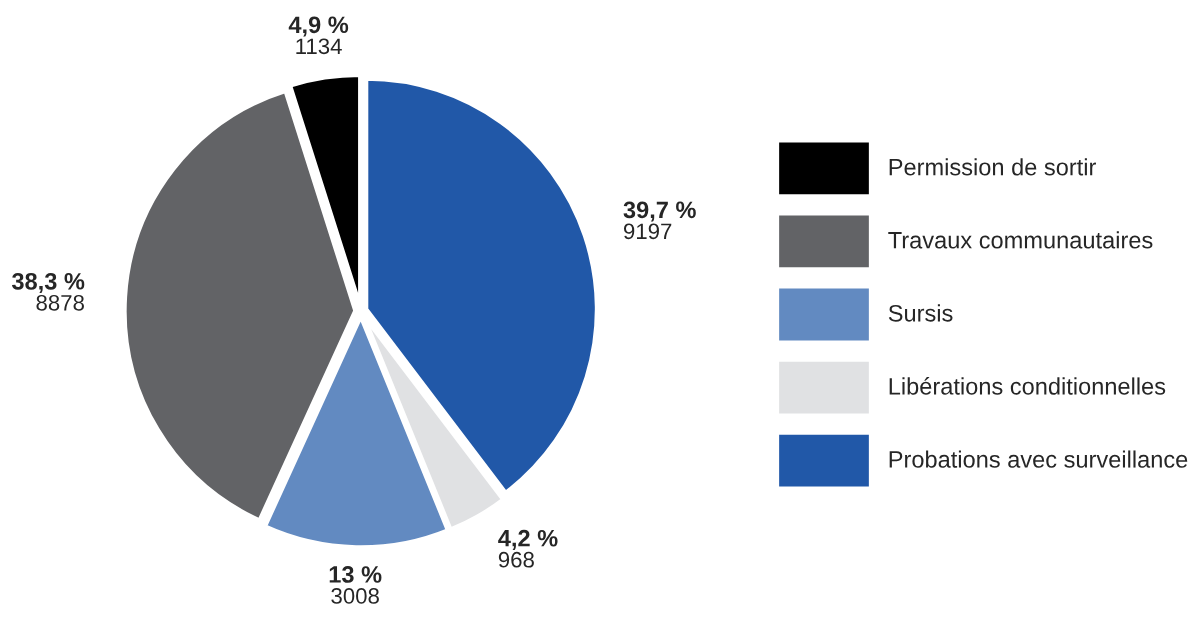 This screenshot has height=629, width=1203. I want to click on data-label: 3008, so click(355, 596).